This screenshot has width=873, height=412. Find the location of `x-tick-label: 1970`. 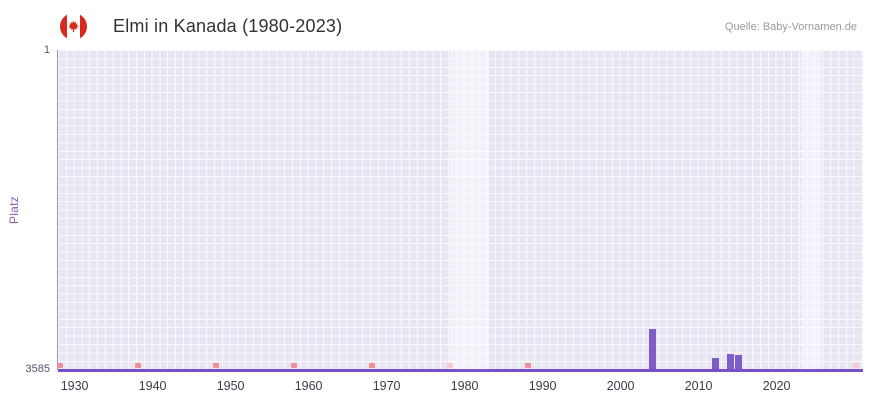

x-tick-label: 1970 is located at coordinates (386, 386).